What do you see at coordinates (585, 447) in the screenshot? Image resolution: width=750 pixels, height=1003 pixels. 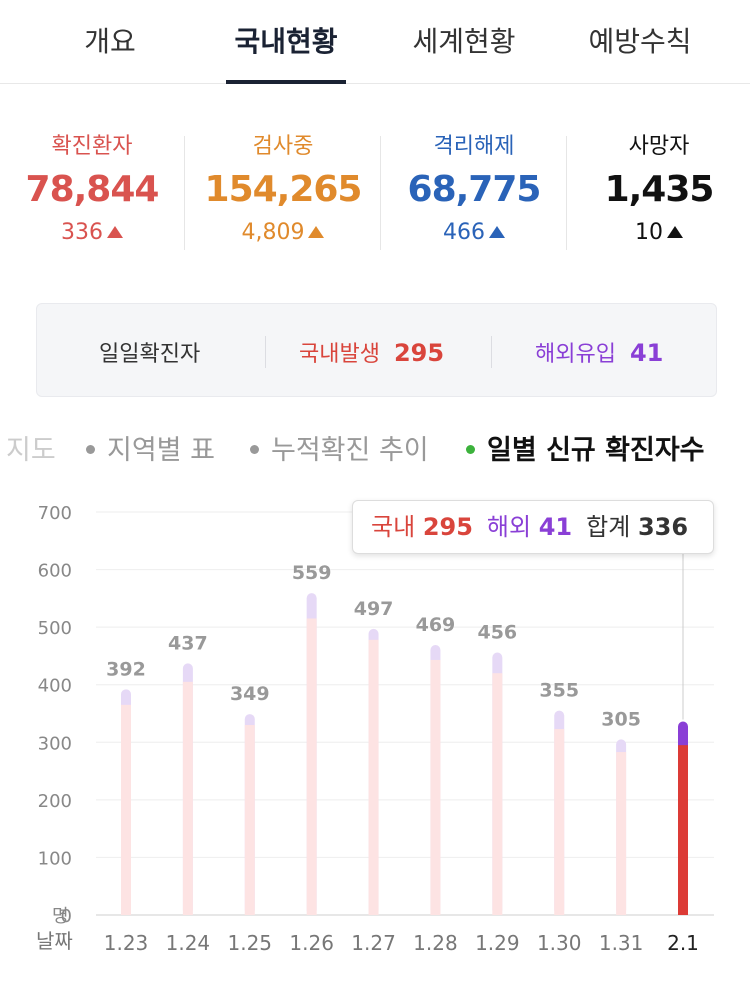 I see `subtab-daily-new: 일별 신규 확진자수` at bounding box center [585, 447].